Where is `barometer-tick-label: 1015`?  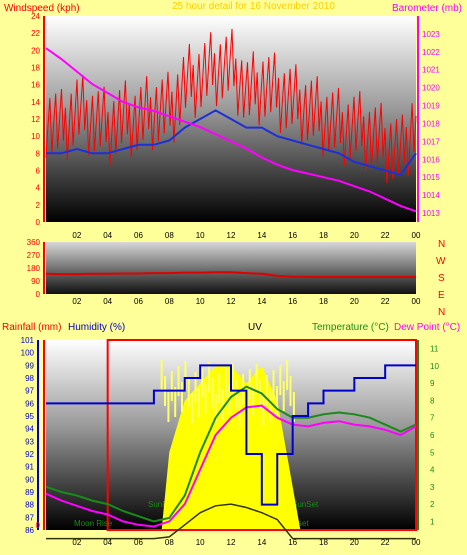
barometer-tick-label: 1015 is located at coordinates (431, 177).